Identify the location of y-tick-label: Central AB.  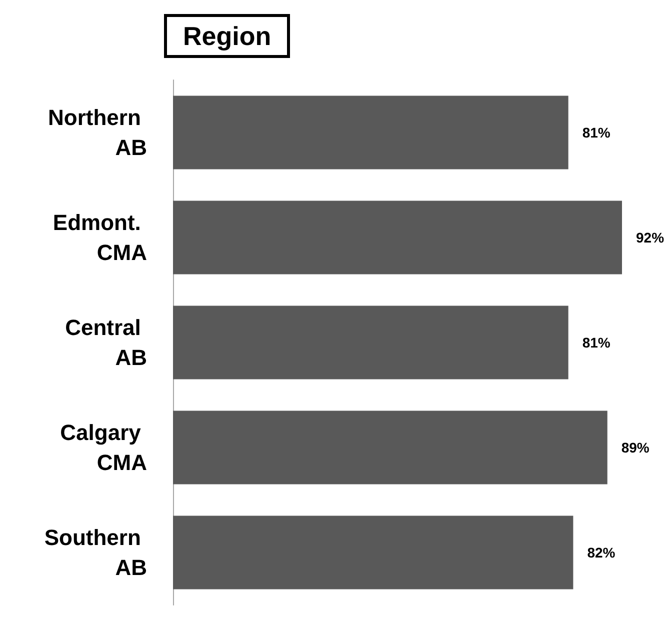
(106, 342).